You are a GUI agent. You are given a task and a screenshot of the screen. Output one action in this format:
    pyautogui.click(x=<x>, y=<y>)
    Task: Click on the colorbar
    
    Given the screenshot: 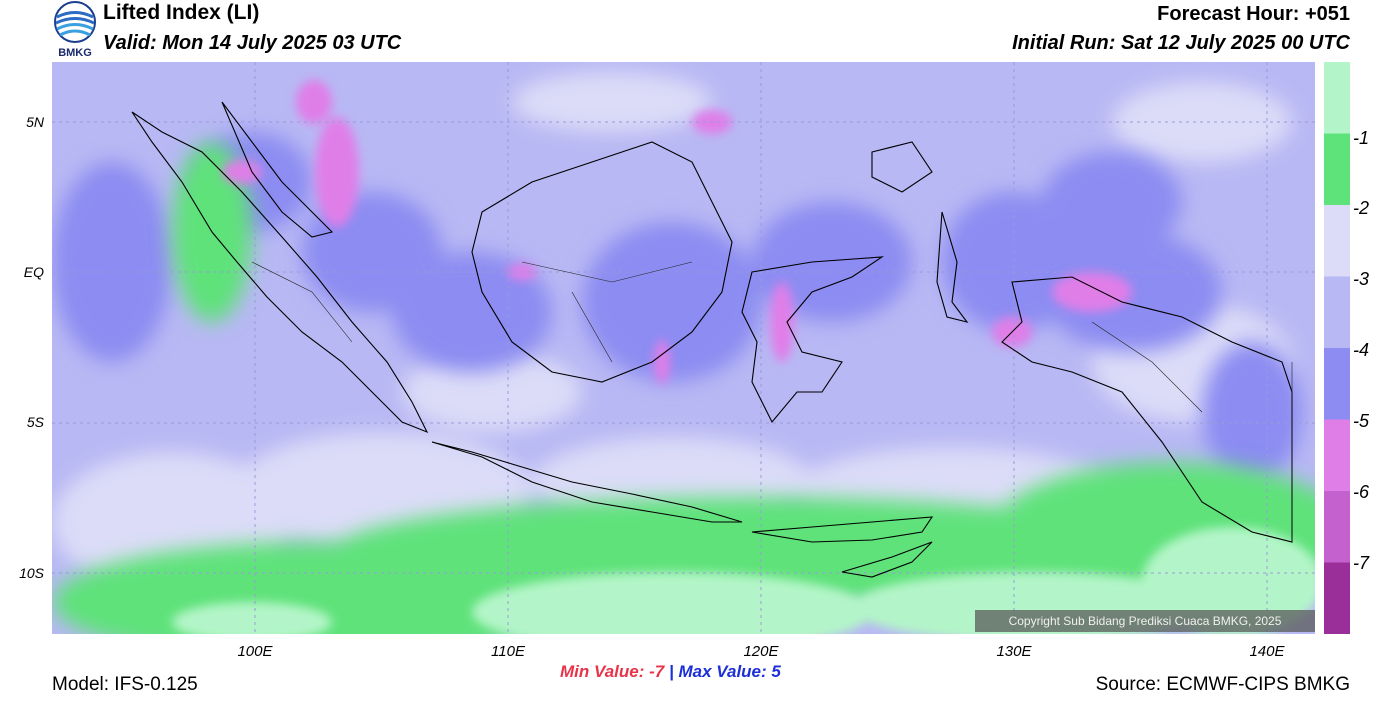 What is the action you would take?
    pyautogui.click(x=1337, y=348)
    